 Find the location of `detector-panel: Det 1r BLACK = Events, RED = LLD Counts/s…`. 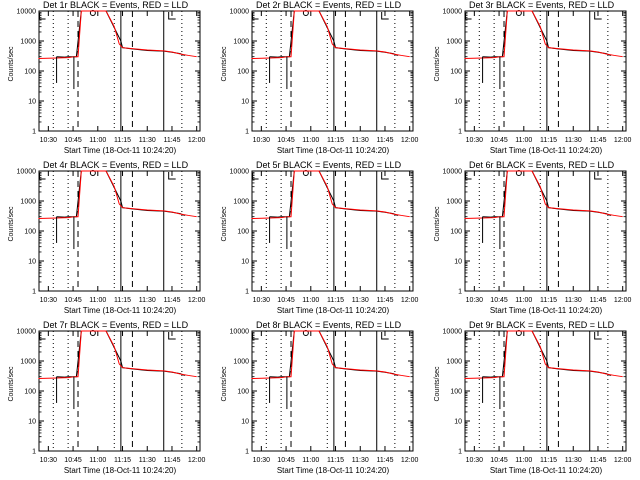

detector-panel: Det 1r BLACK = Events, RED = LLD Counts/s… is located at coordinates (106, 80).